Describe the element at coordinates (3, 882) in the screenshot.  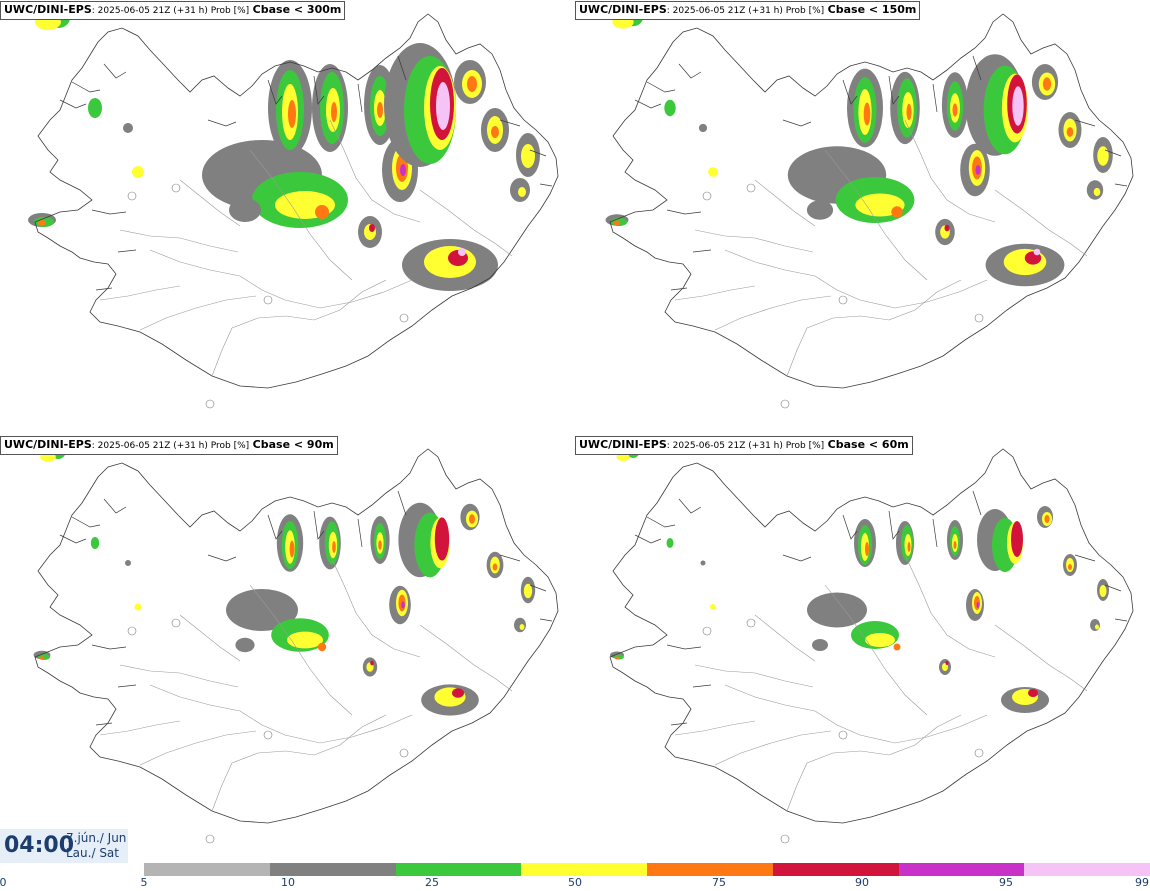
I see `legend-tick-label: 0` at that location.